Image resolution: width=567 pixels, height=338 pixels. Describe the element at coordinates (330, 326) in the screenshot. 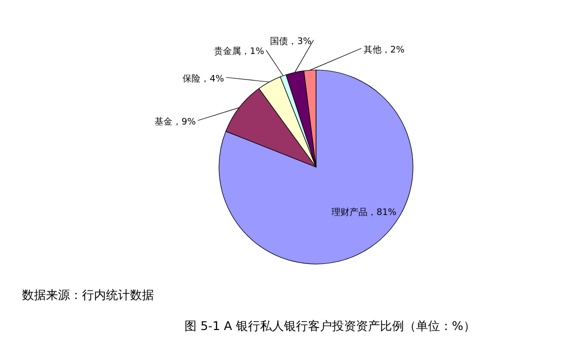

I see `title: 图 5-1 A 银行私人银行客户投资资产比例（单位：%）` at that location.